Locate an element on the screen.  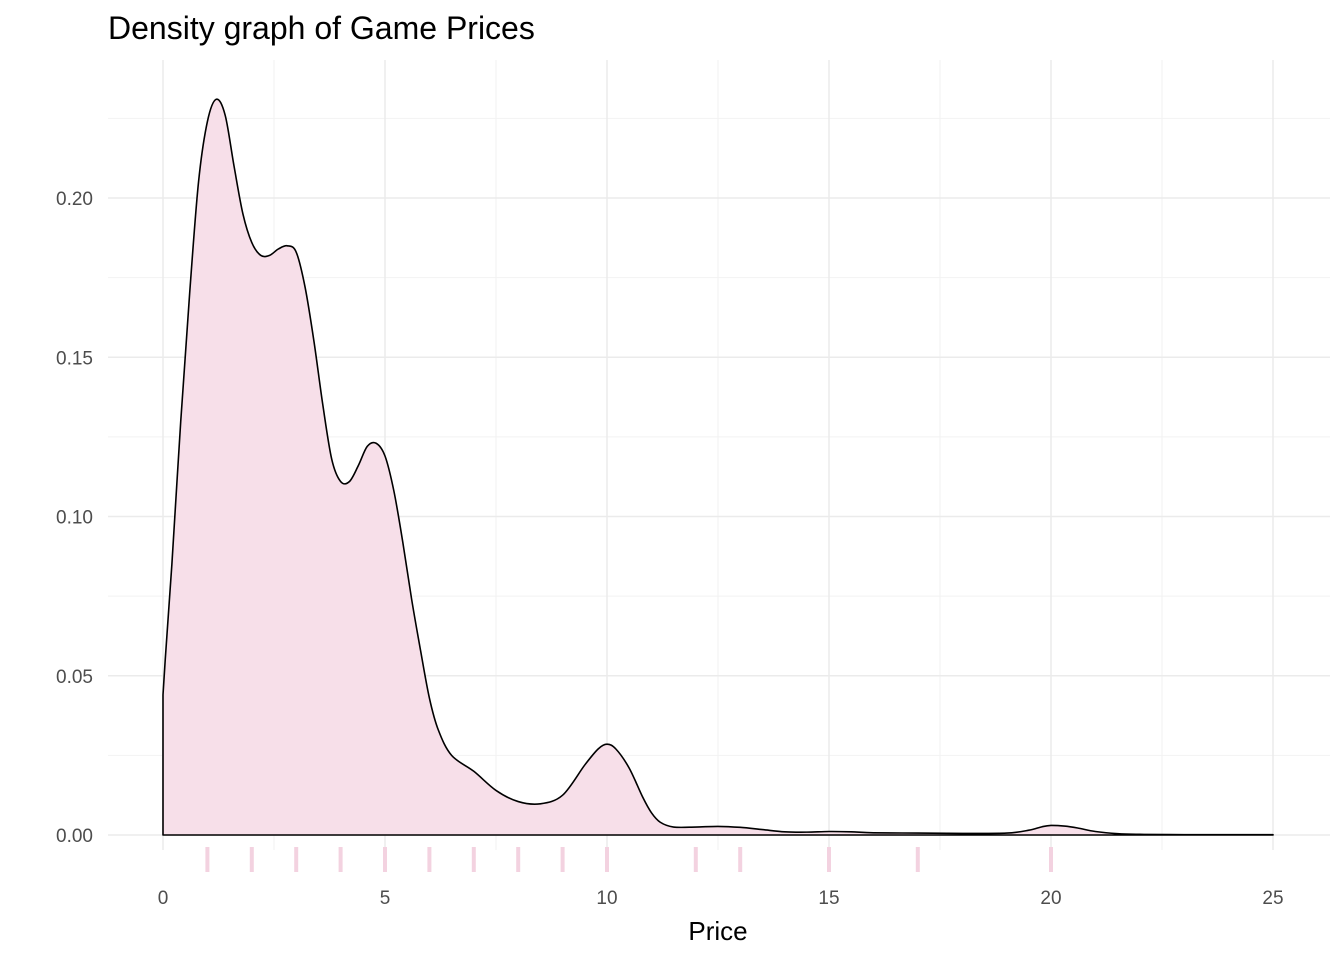
x-axis-title: Price is located at coordinates (717, 931).